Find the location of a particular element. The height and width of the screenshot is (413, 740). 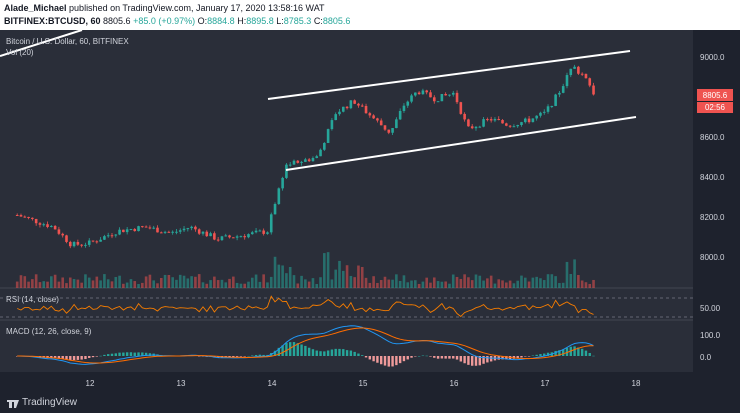

open-label: O: is located at coordinates (202, 21).